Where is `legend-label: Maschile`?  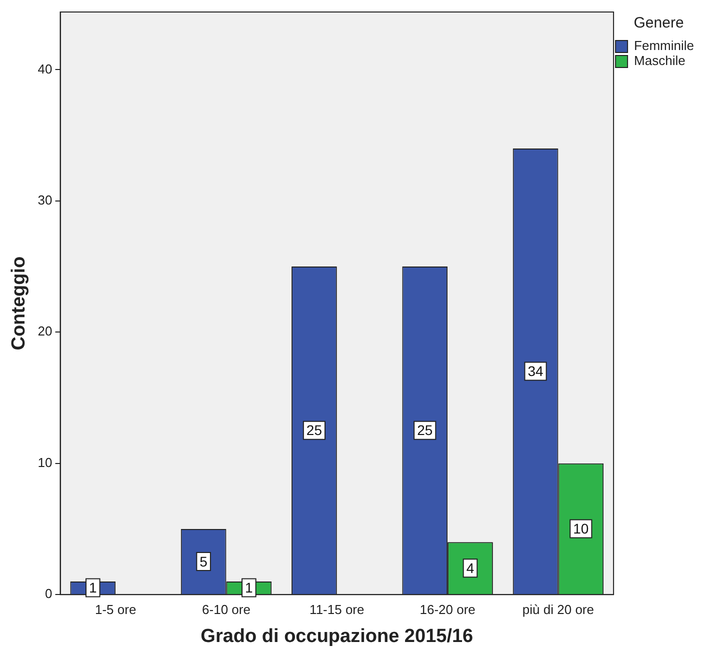
legend-label: Maschile is located at coordinates (660, 60).